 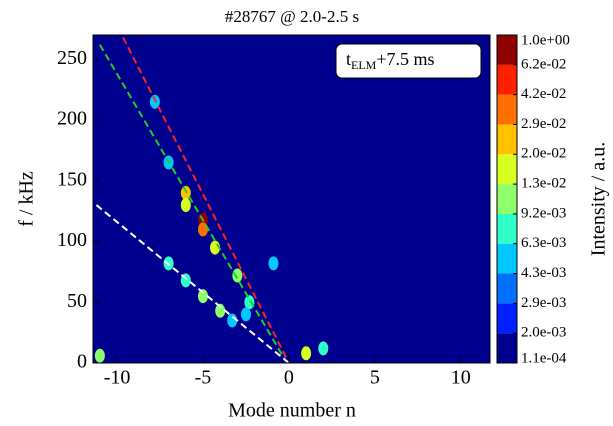 What do you see at coordinates (72, 119) in the screenshot?
I see `y-tick-label: 200` at bounding box center [72, 119].